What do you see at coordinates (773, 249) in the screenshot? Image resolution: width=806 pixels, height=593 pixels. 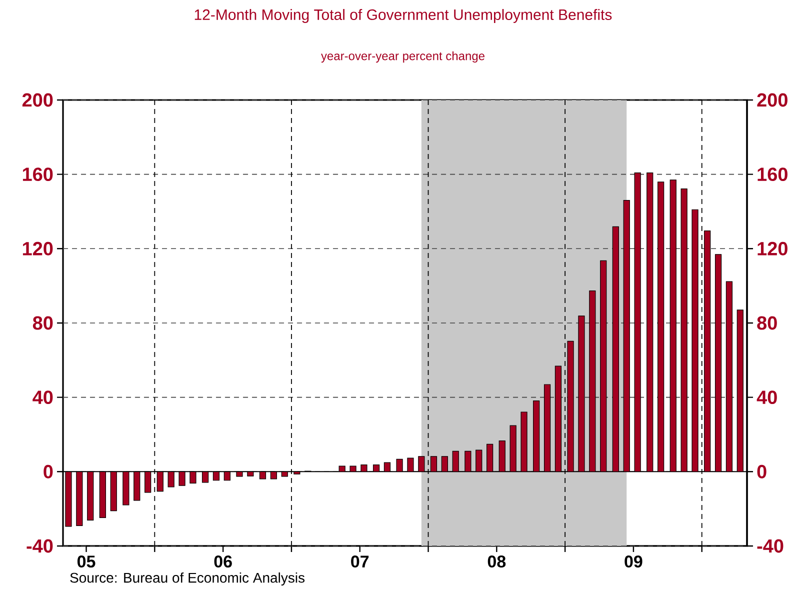 I see `y2-tick-label: 120` at bounding box center [773, 249].